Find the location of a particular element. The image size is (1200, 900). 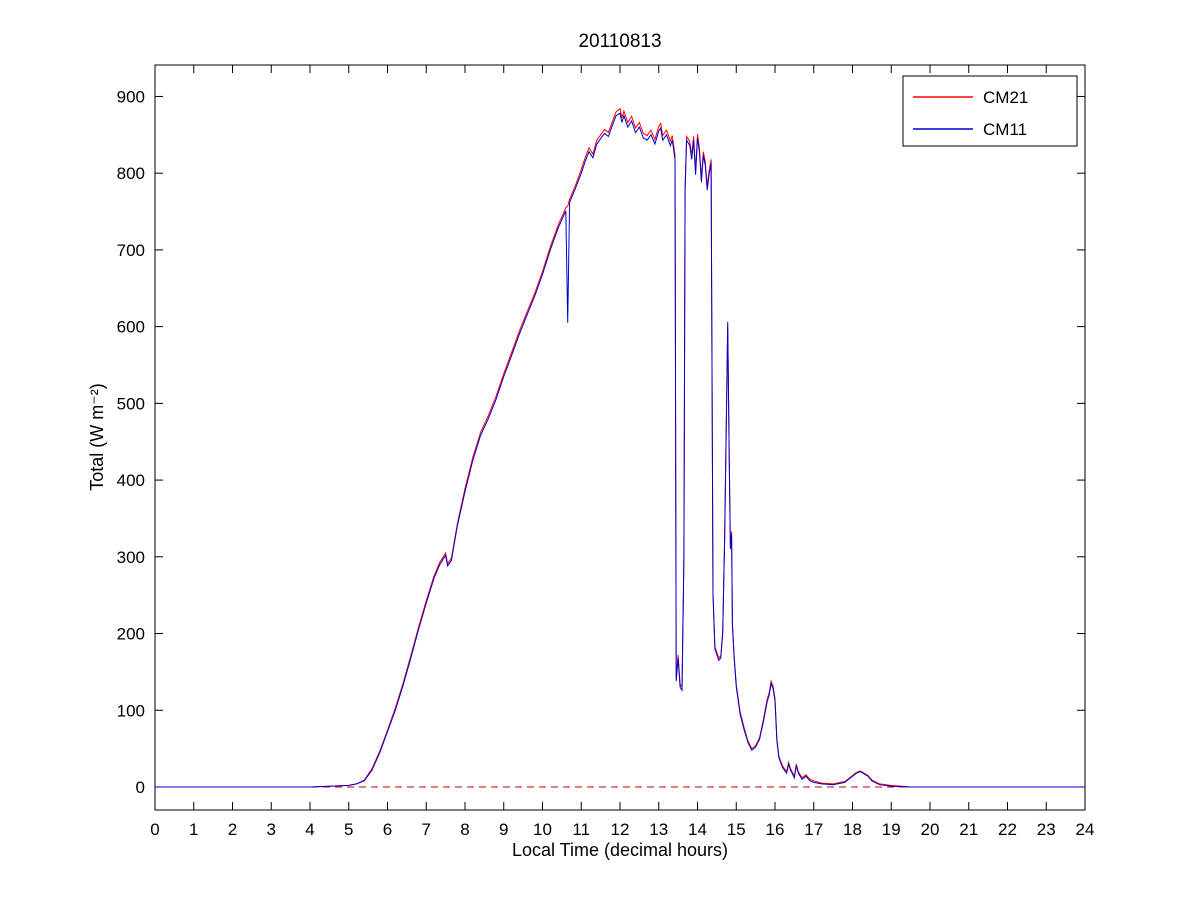

svg-text: 300 is located at coordinates (131, 557).